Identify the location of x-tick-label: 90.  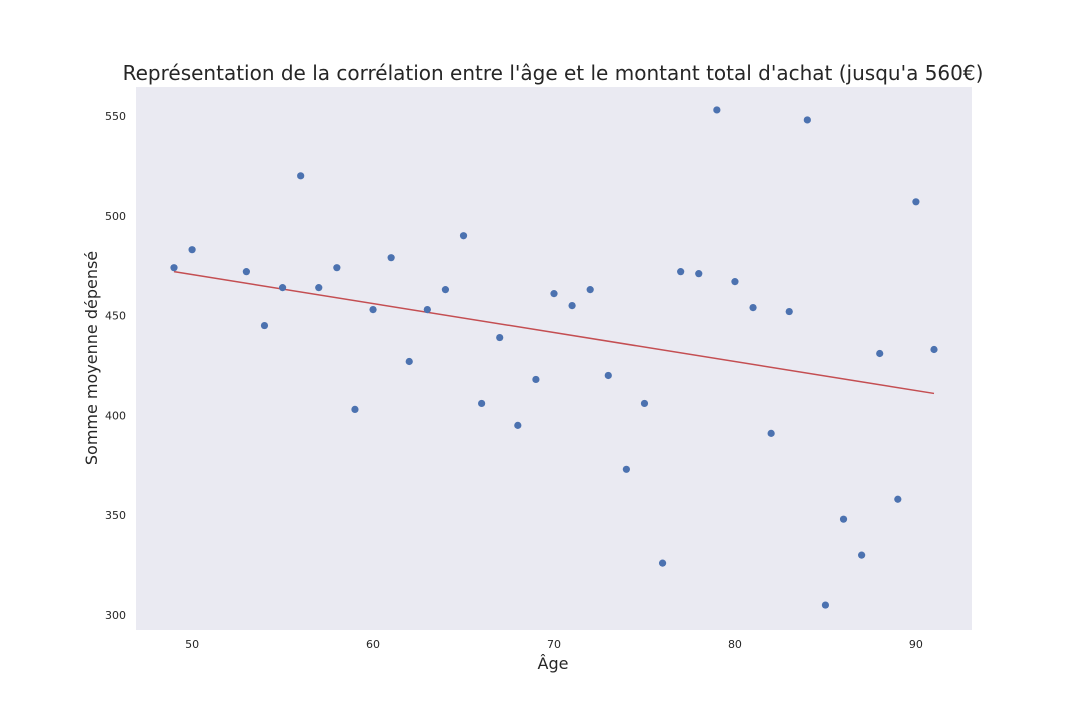
(916, 644).